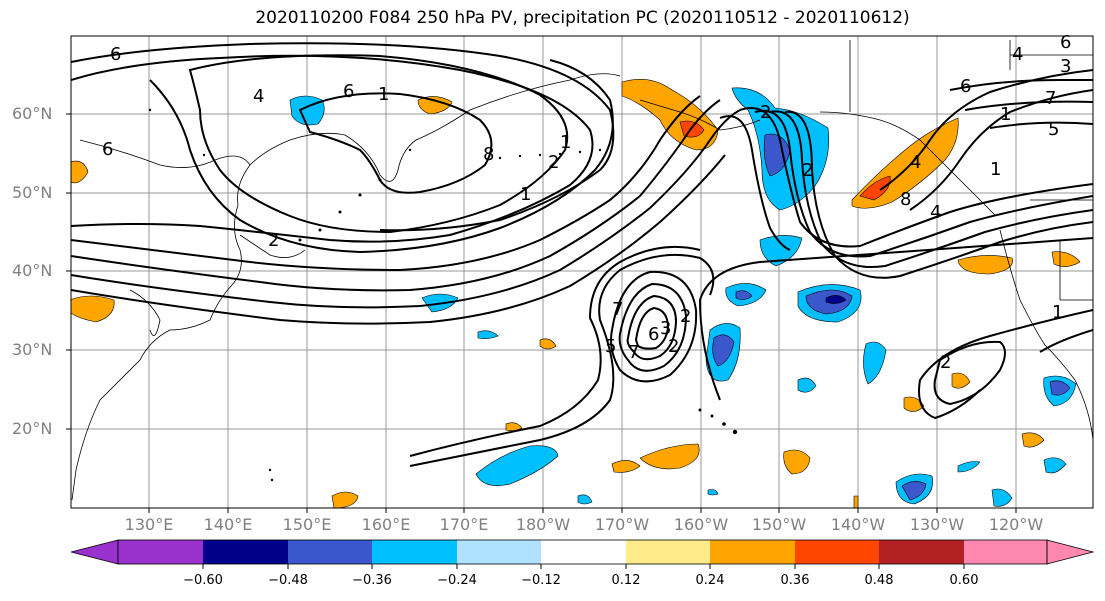 The width and height of the screenshot is (1105, 601). I want to click on colorbar-tick-label: −0.24, so click(457, 580).